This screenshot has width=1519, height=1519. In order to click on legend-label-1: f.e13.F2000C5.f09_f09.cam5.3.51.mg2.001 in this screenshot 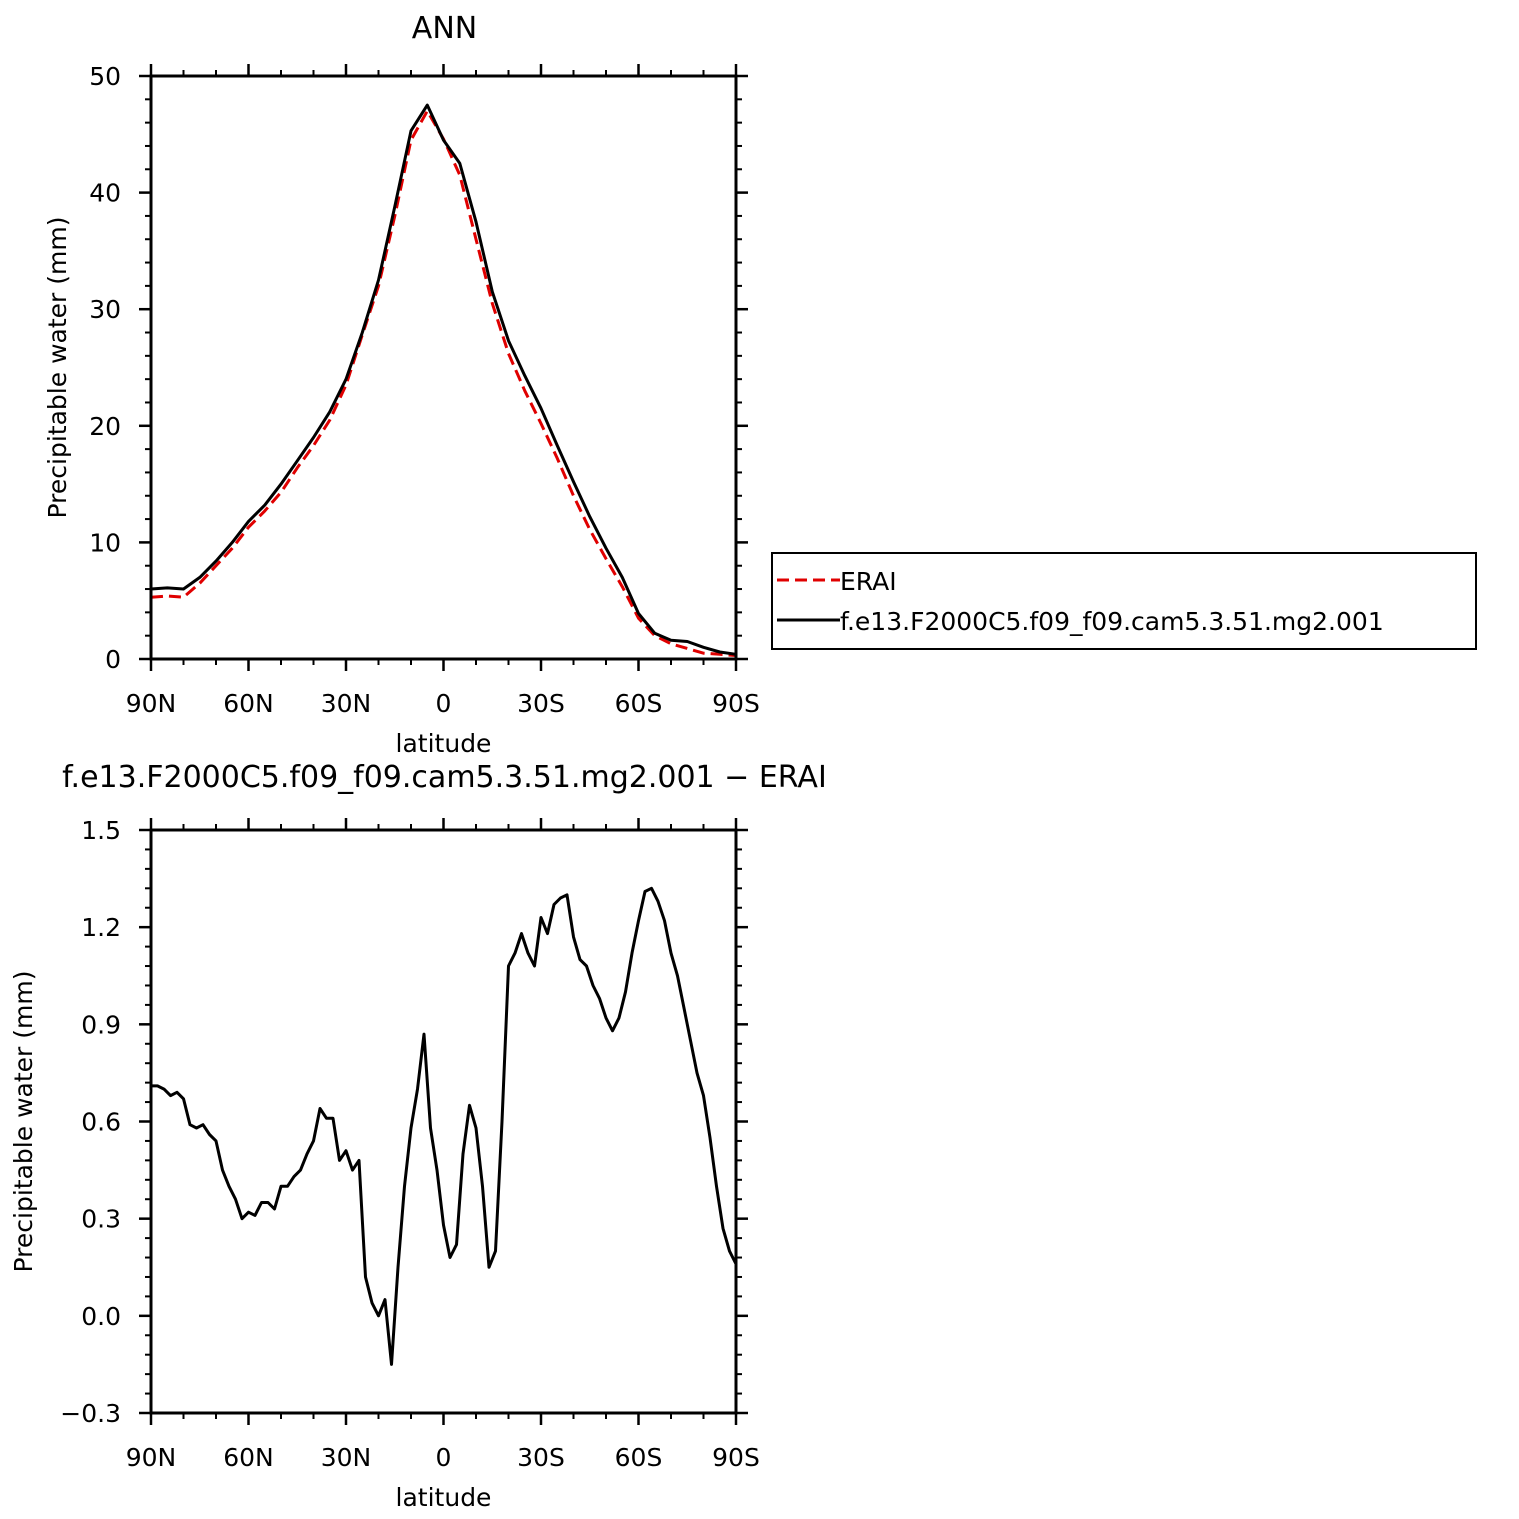, I will do `click(1112, 621)`.